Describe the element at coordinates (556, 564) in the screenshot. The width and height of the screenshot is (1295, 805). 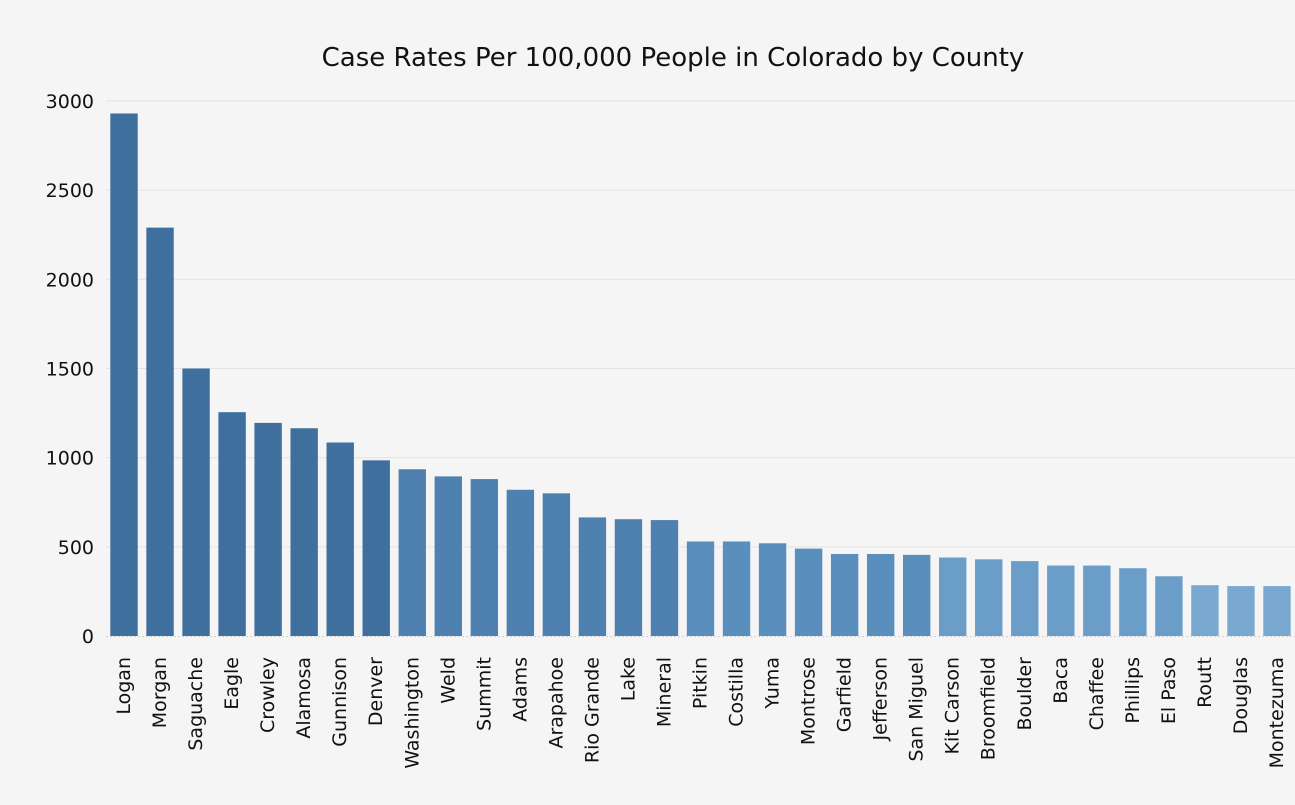
I see `bar-arapahoe` at that location.